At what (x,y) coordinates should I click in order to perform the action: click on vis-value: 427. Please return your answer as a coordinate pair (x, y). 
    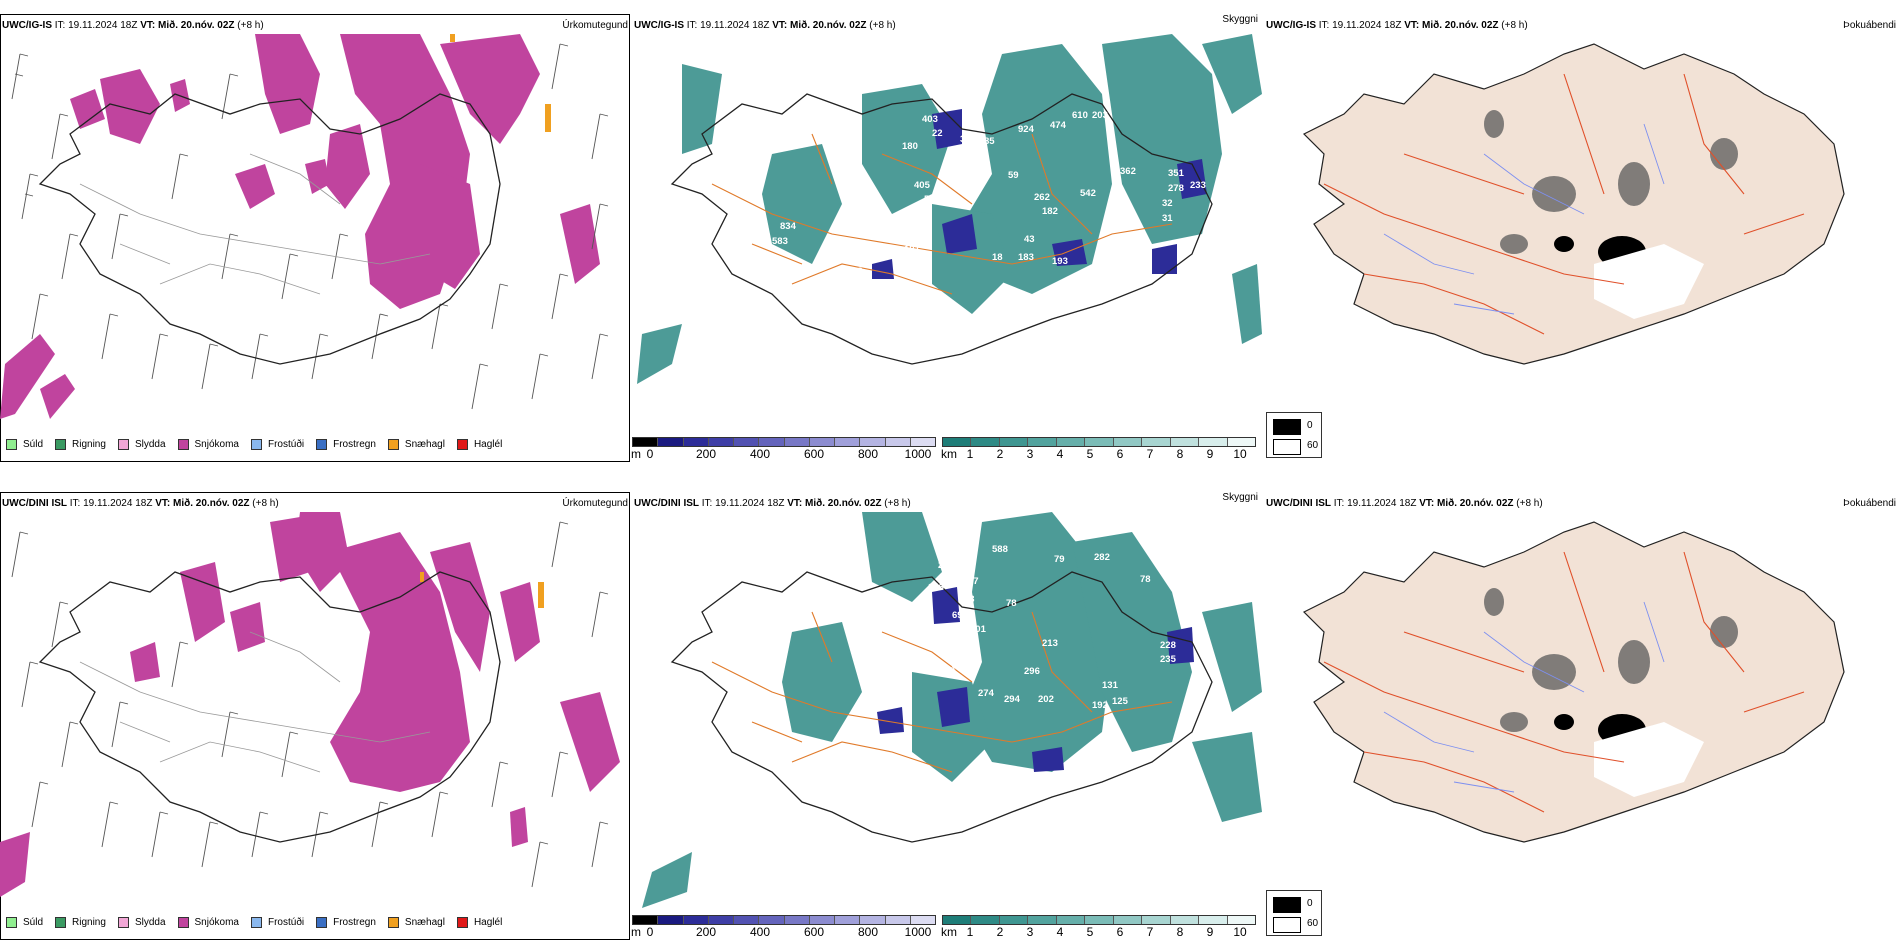
    Looking at the image, I should click on (968, 153).